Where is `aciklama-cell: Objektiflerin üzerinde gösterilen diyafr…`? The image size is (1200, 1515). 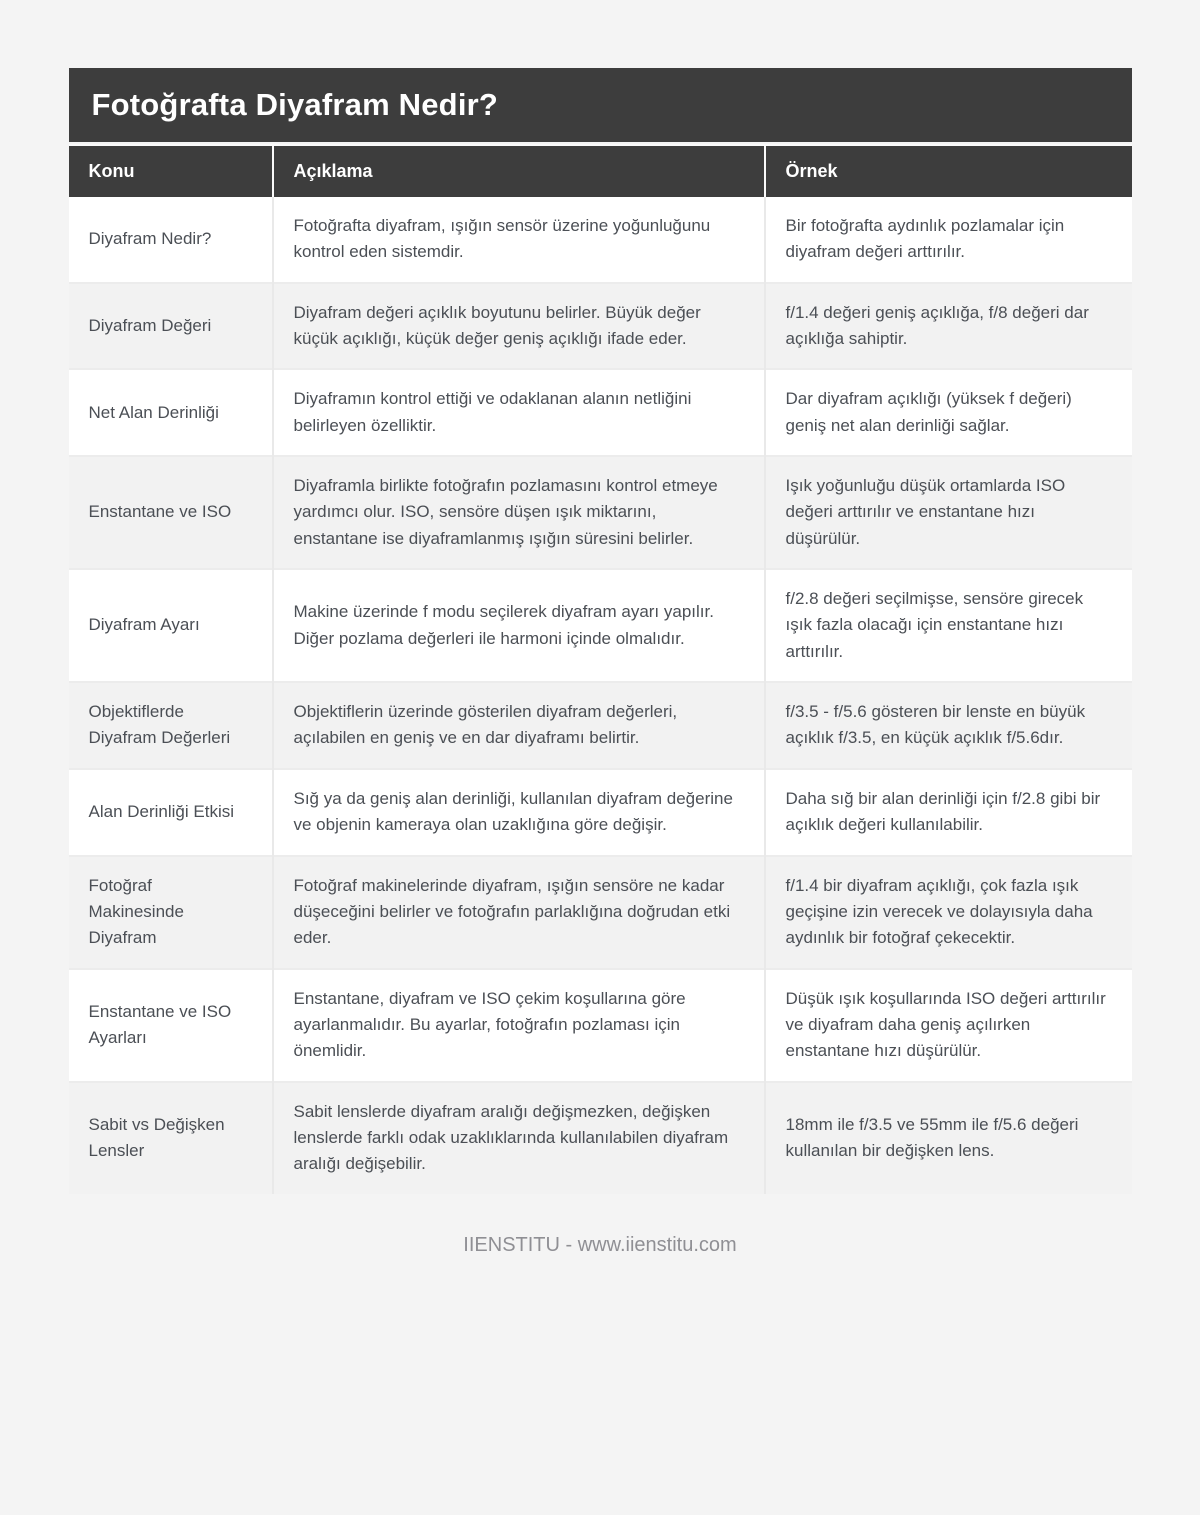
aciklama-cell: Objektiflerin üzerinde gösterilen diyafr… is located at coordinates (518, 725).